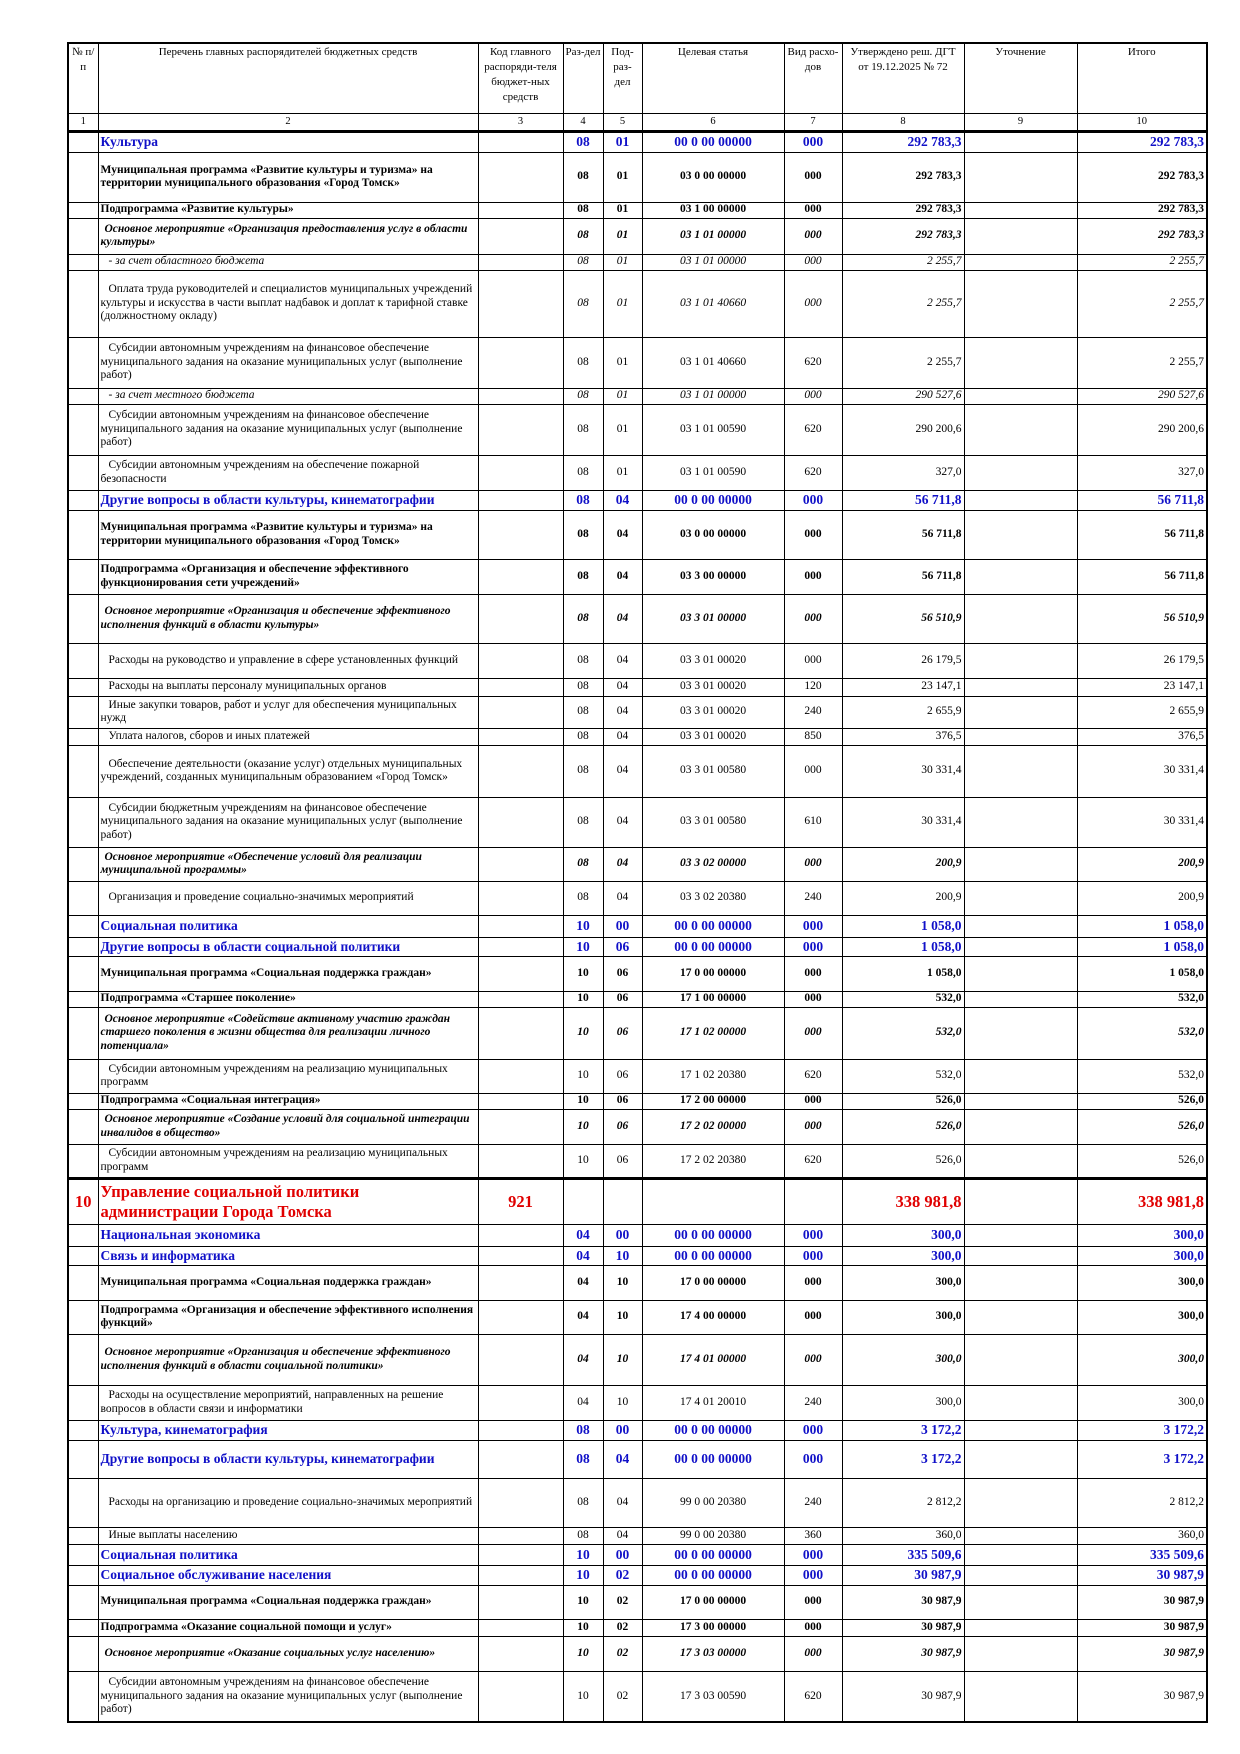 The image size is (1240, 1754). I want to click on approved-amount: 2 255,7, so click(903, 262).